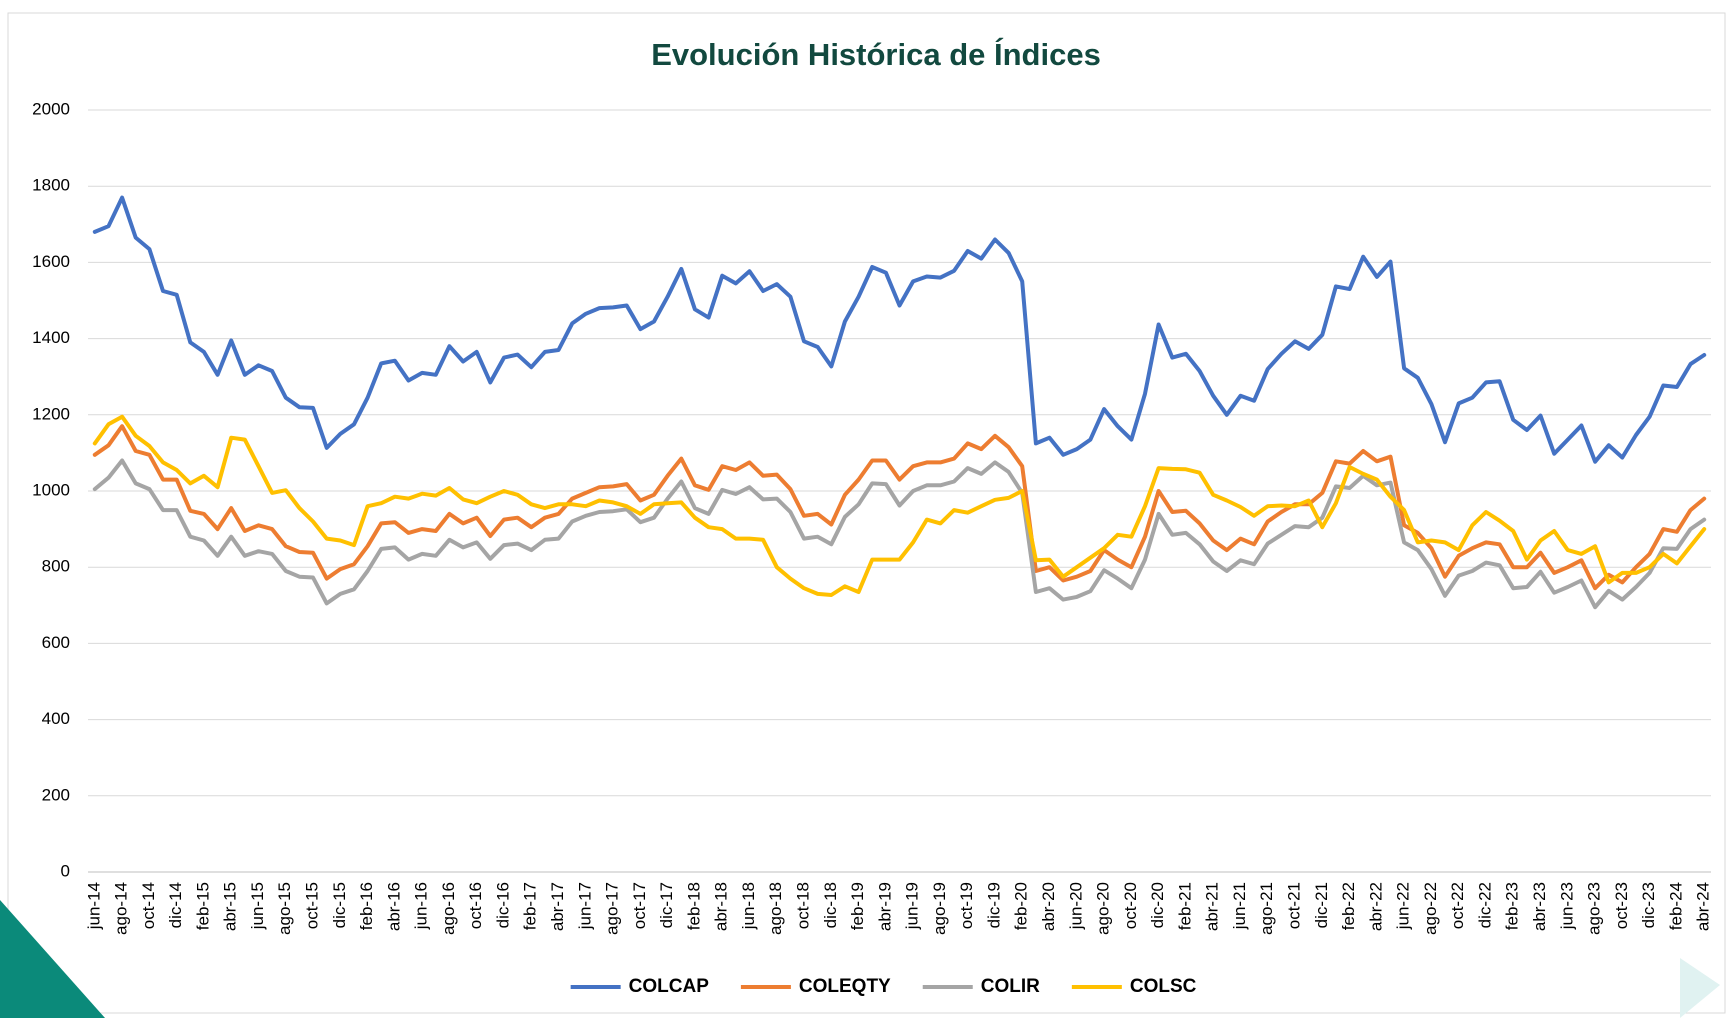 This screenshot has width=1733, height=1018. I want to click on x-tick-label: abr-24, so click(1703, 906).